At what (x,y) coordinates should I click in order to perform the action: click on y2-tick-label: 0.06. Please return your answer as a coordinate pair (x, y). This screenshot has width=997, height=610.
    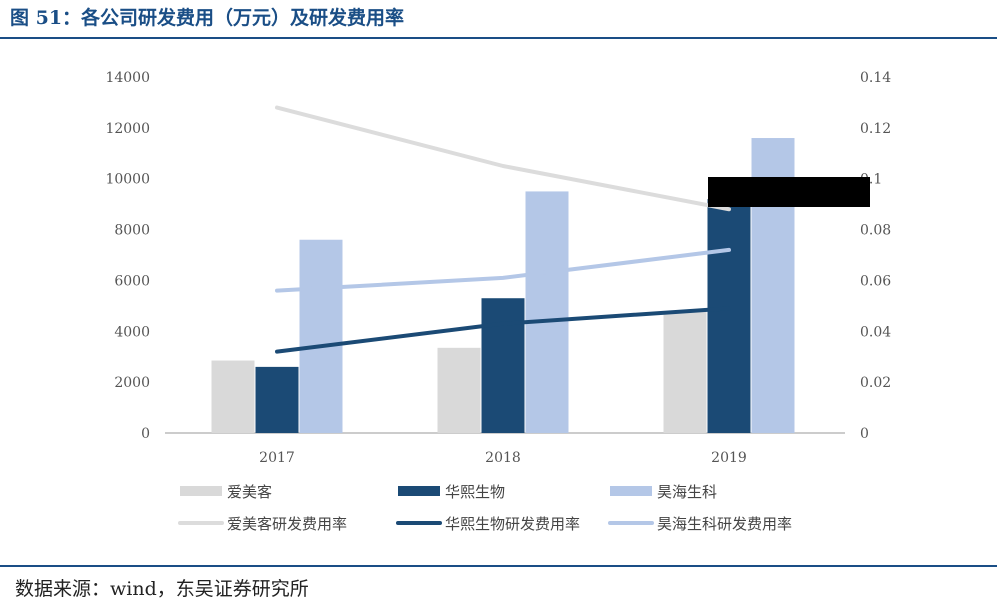
    Looking at the image, I should click on (875, 281).